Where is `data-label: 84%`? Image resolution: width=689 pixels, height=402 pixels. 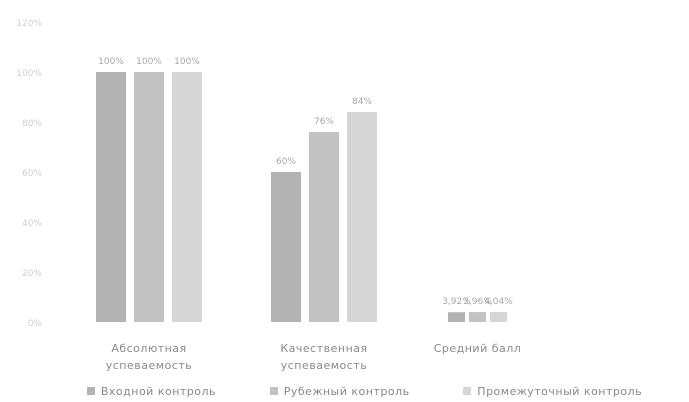 data-label: 84% is located at coordinates (362, 102).